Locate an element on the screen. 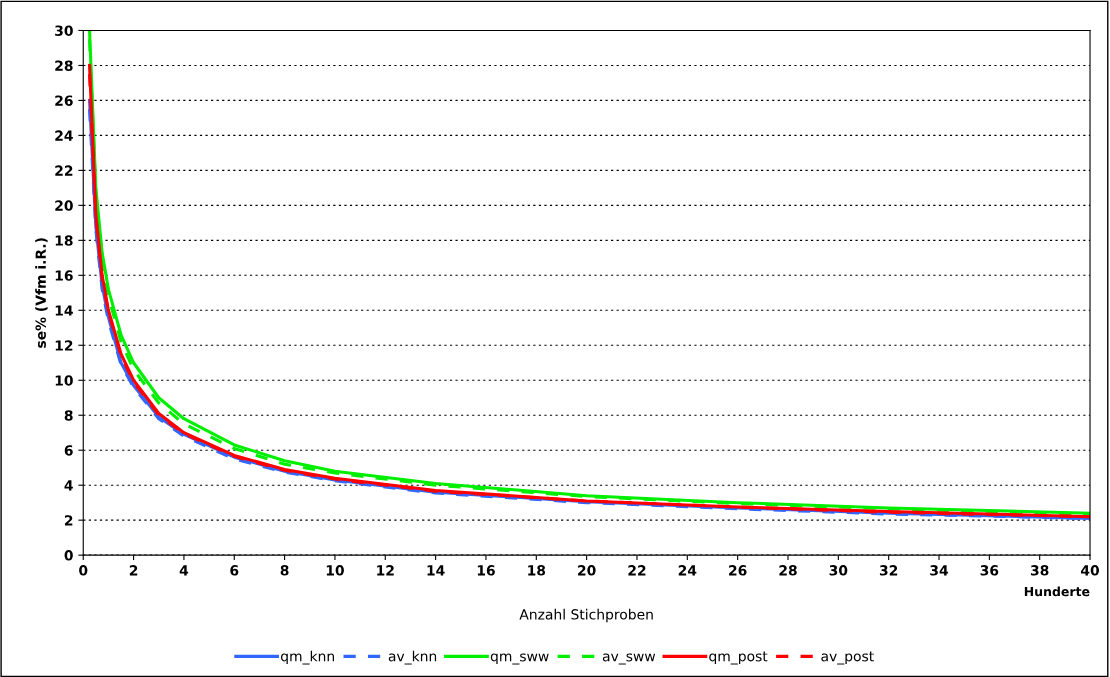 The height and width of the screenshot is (677, 1110). legend-label: qm_knn is located at coordinates (307, 657).